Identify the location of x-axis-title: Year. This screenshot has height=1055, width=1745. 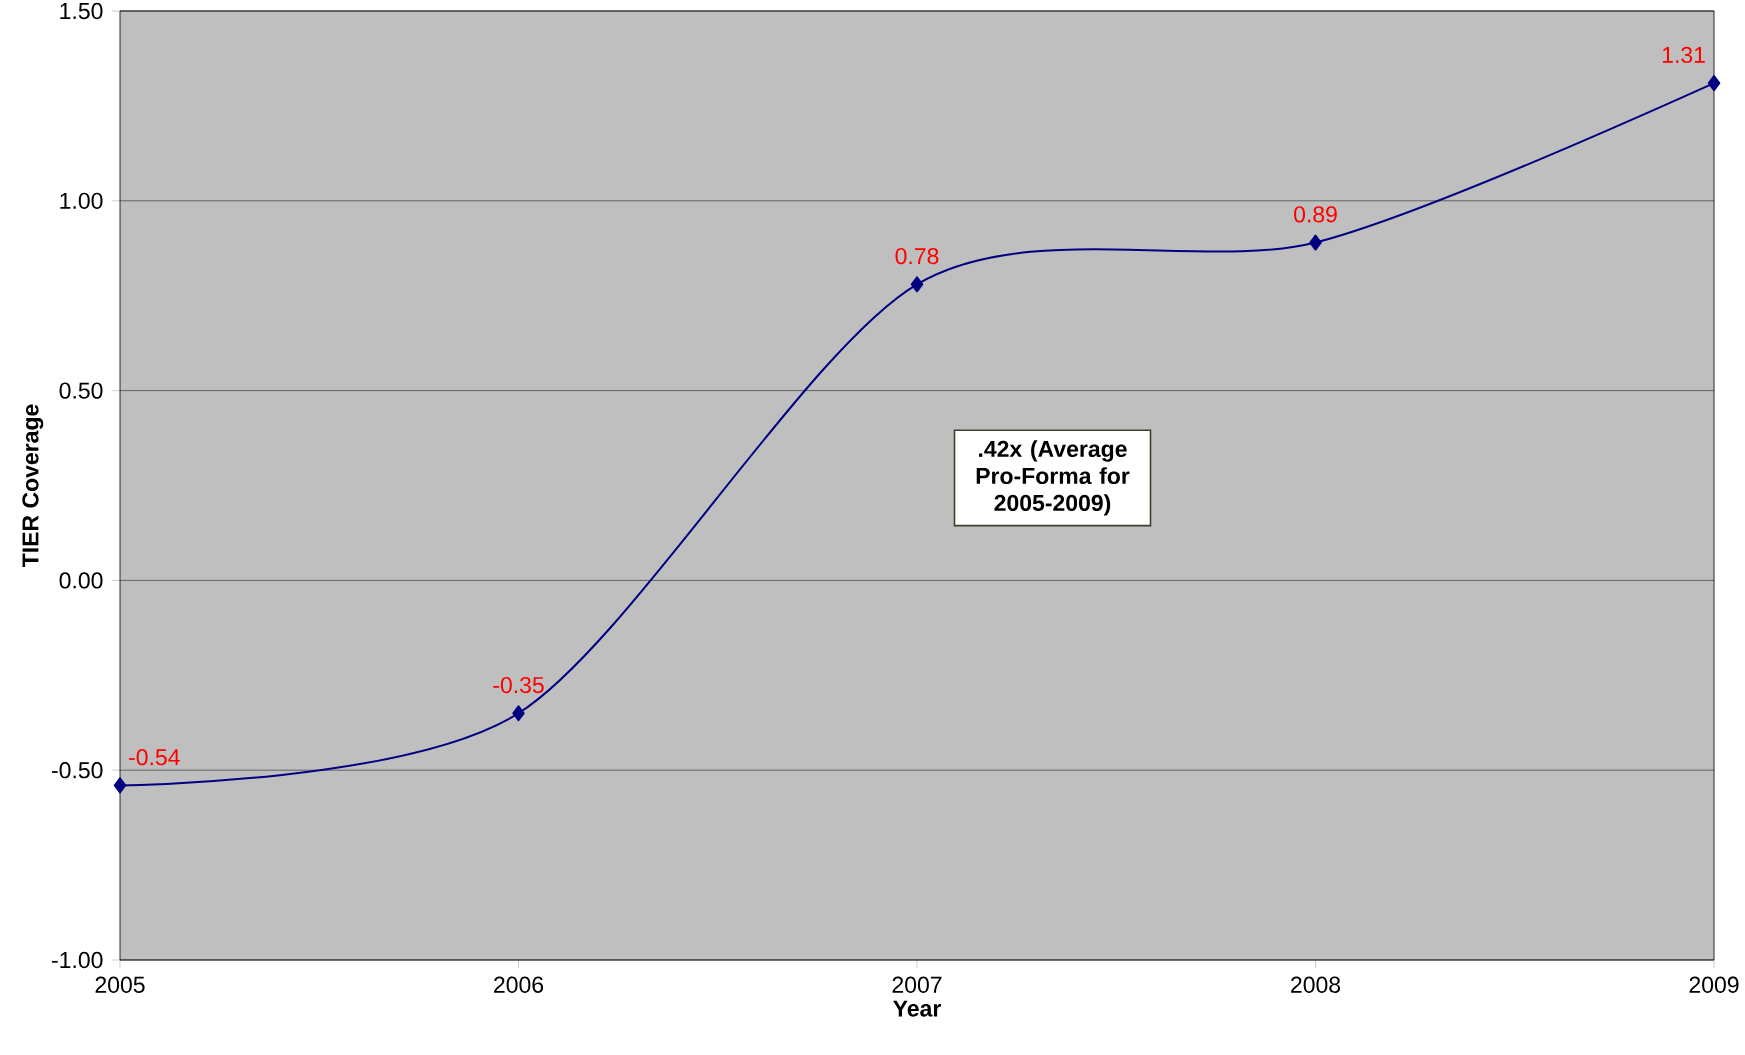
(917, 1008).